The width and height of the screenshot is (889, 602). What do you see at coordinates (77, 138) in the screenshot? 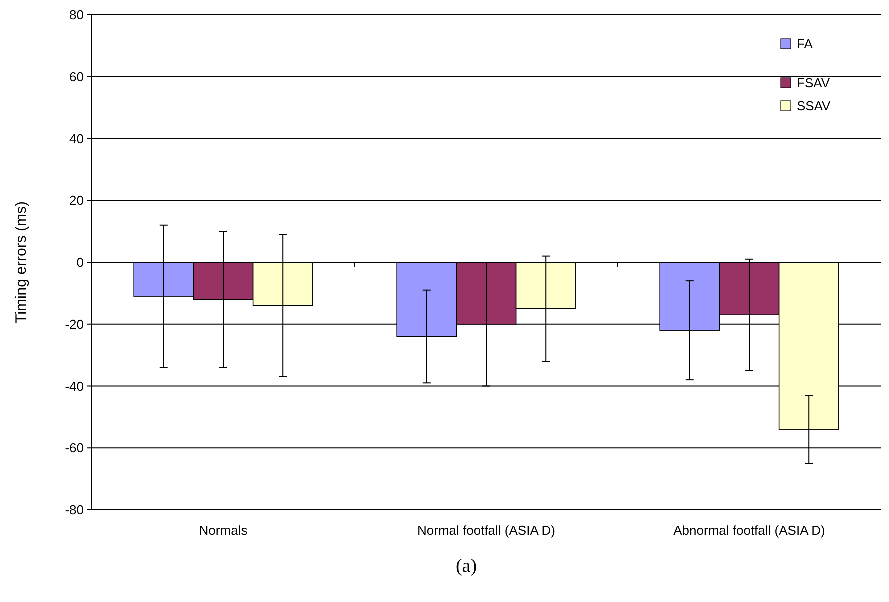
I see `y-tick-label: 40` at bounding box center [77, 138].